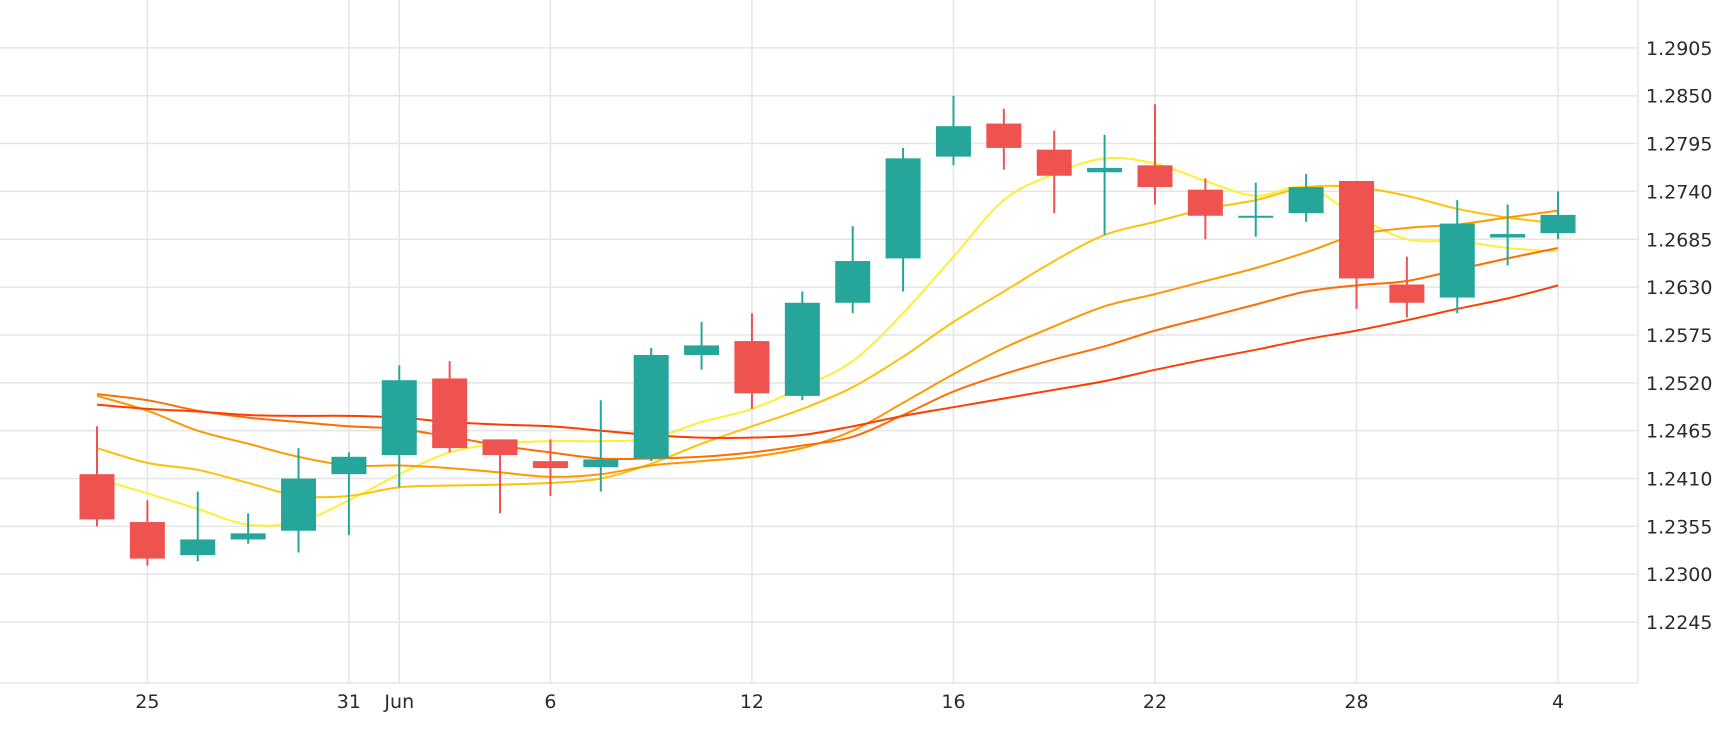 This screenshot has width=1730, height=730. What do you see at coordinates (953, 702) in the screenshot?
I see `x-tick-label: 16` at bounding box center [953, 702].